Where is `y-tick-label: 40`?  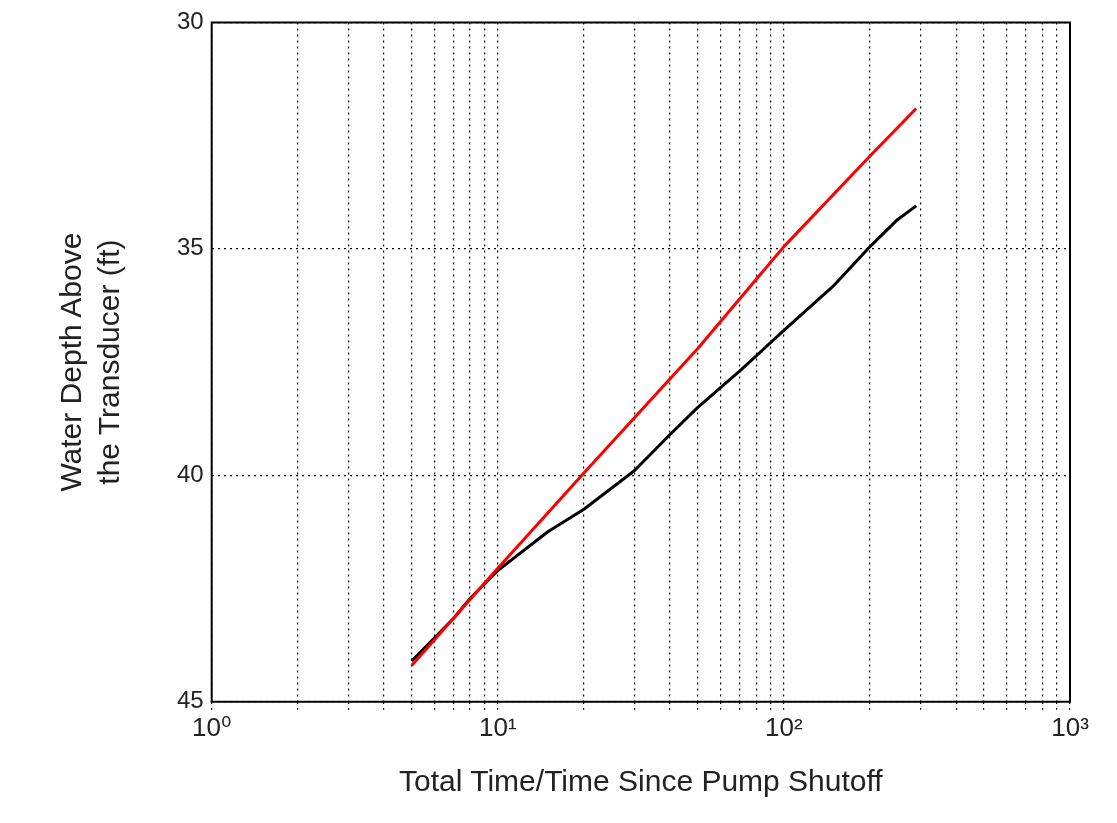 y-tick-label: 40 is located at coordinates (190, 473).